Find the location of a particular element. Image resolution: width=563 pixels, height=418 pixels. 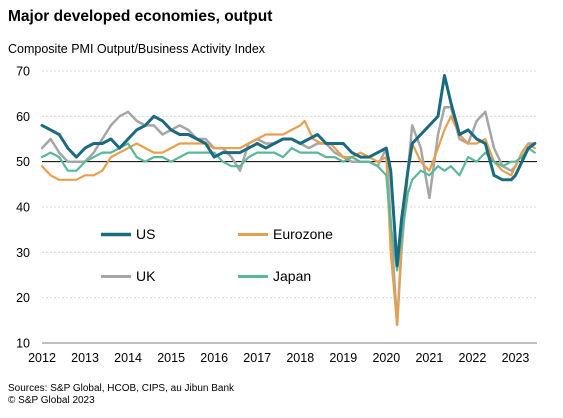

x-tick-label: 2022 is located at coordinates (473, 358).